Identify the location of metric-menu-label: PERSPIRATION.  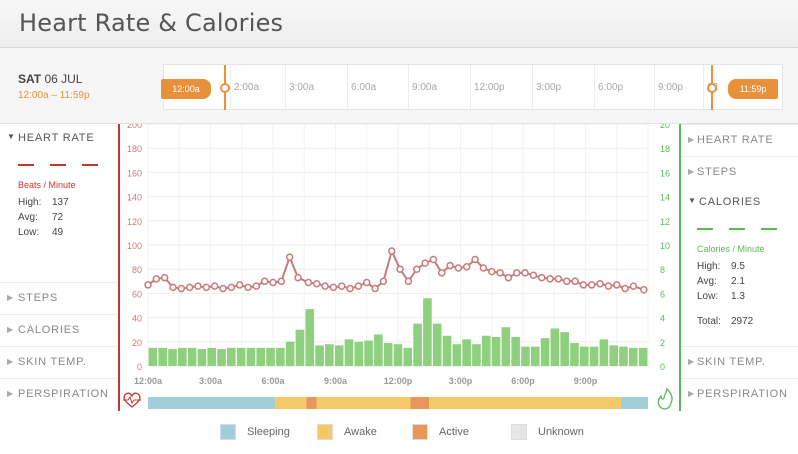
(742, 394).